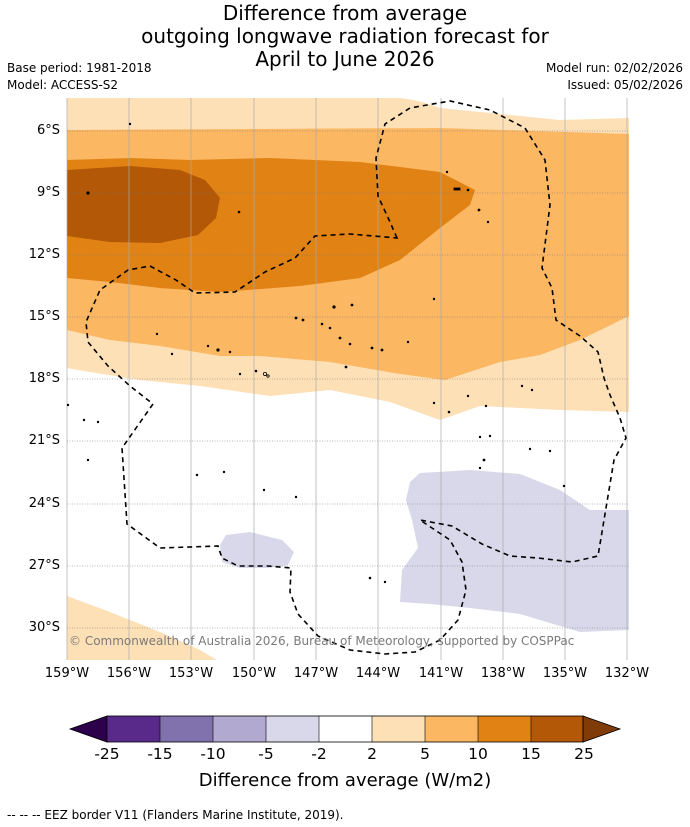 The height and width of the screenshot is (827, 690). What do you see at coordinates (191, 673) in the screenshot?
I see `lon-label-153w: 153°W` at bounding box center [191, 673].